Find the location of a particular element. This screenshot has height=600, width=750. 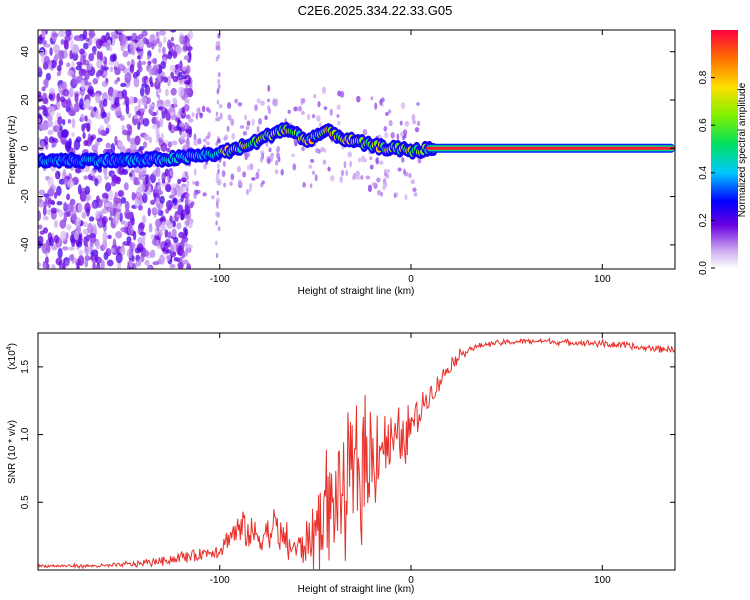

y-tick-label: -40 is located at coordinates (25, 244).